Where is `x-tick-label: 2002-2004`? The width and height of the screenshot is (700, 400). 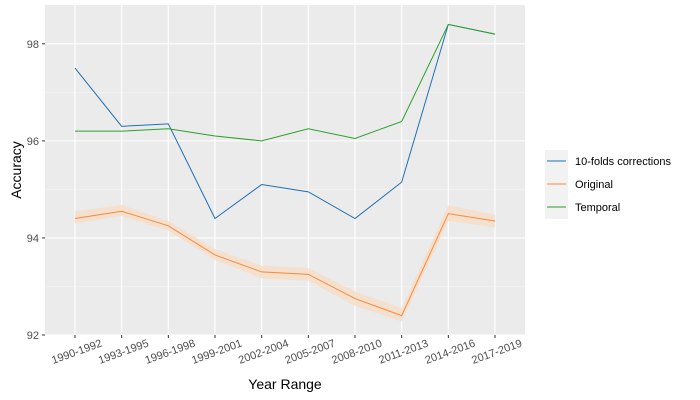 x-tick-label: 2002-2004 is located at coordinates (264, 352).